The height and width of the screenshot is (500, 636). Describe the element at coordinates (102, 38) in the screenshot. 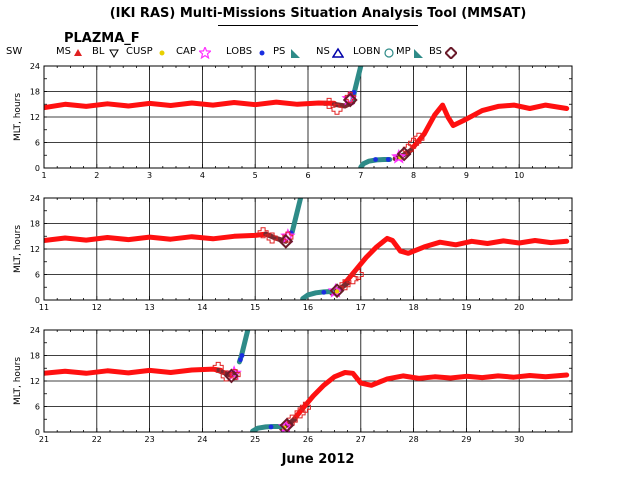

I see `instrument-label: PLAZMA_F` at that location.